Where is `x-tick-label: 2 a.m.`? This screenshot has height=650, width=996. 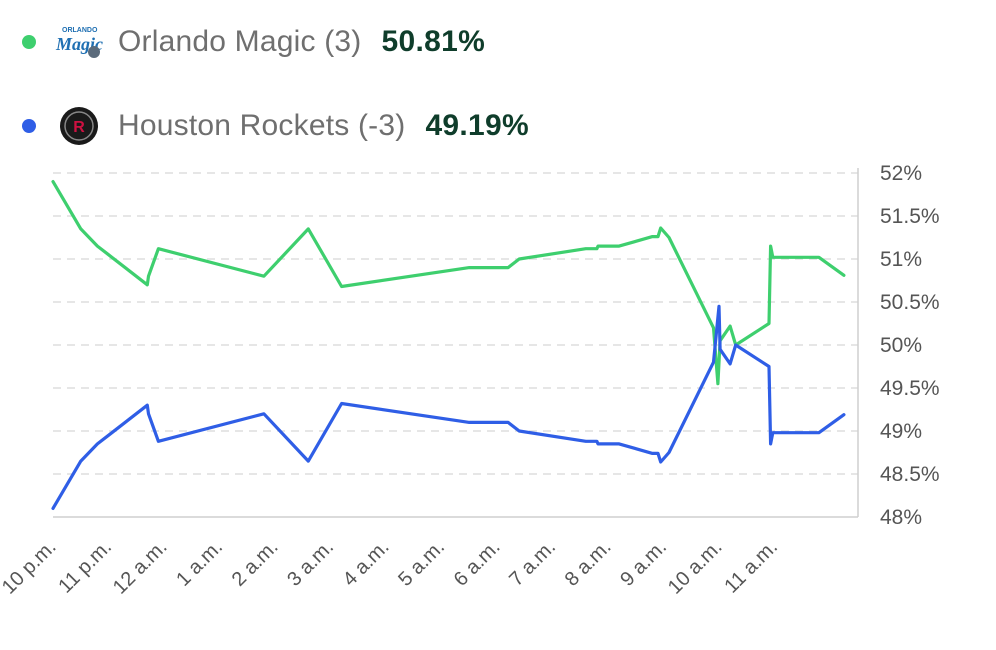 x-tick-label: 2 a.m. is located at coordinates (255, 563).